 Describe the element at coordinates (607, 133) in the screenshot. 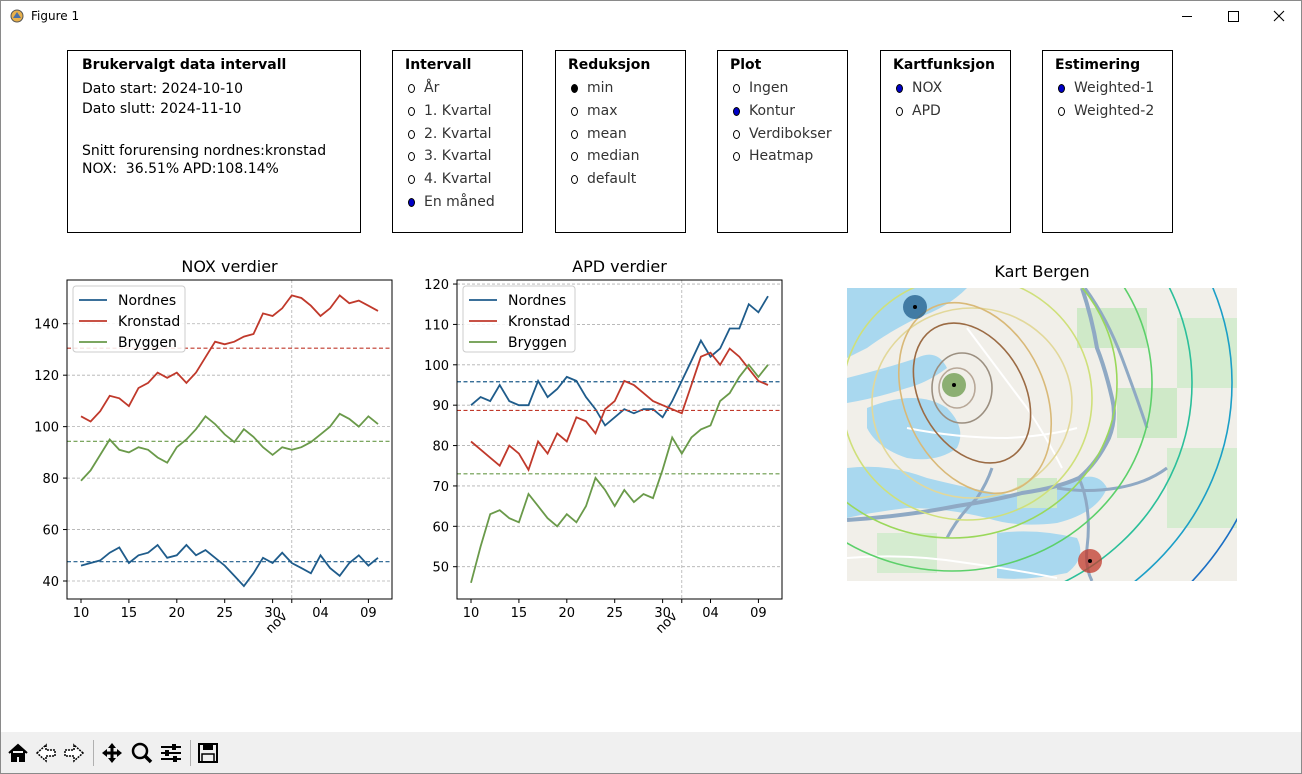

I see `reduksjon-option-label: mean` at that location.